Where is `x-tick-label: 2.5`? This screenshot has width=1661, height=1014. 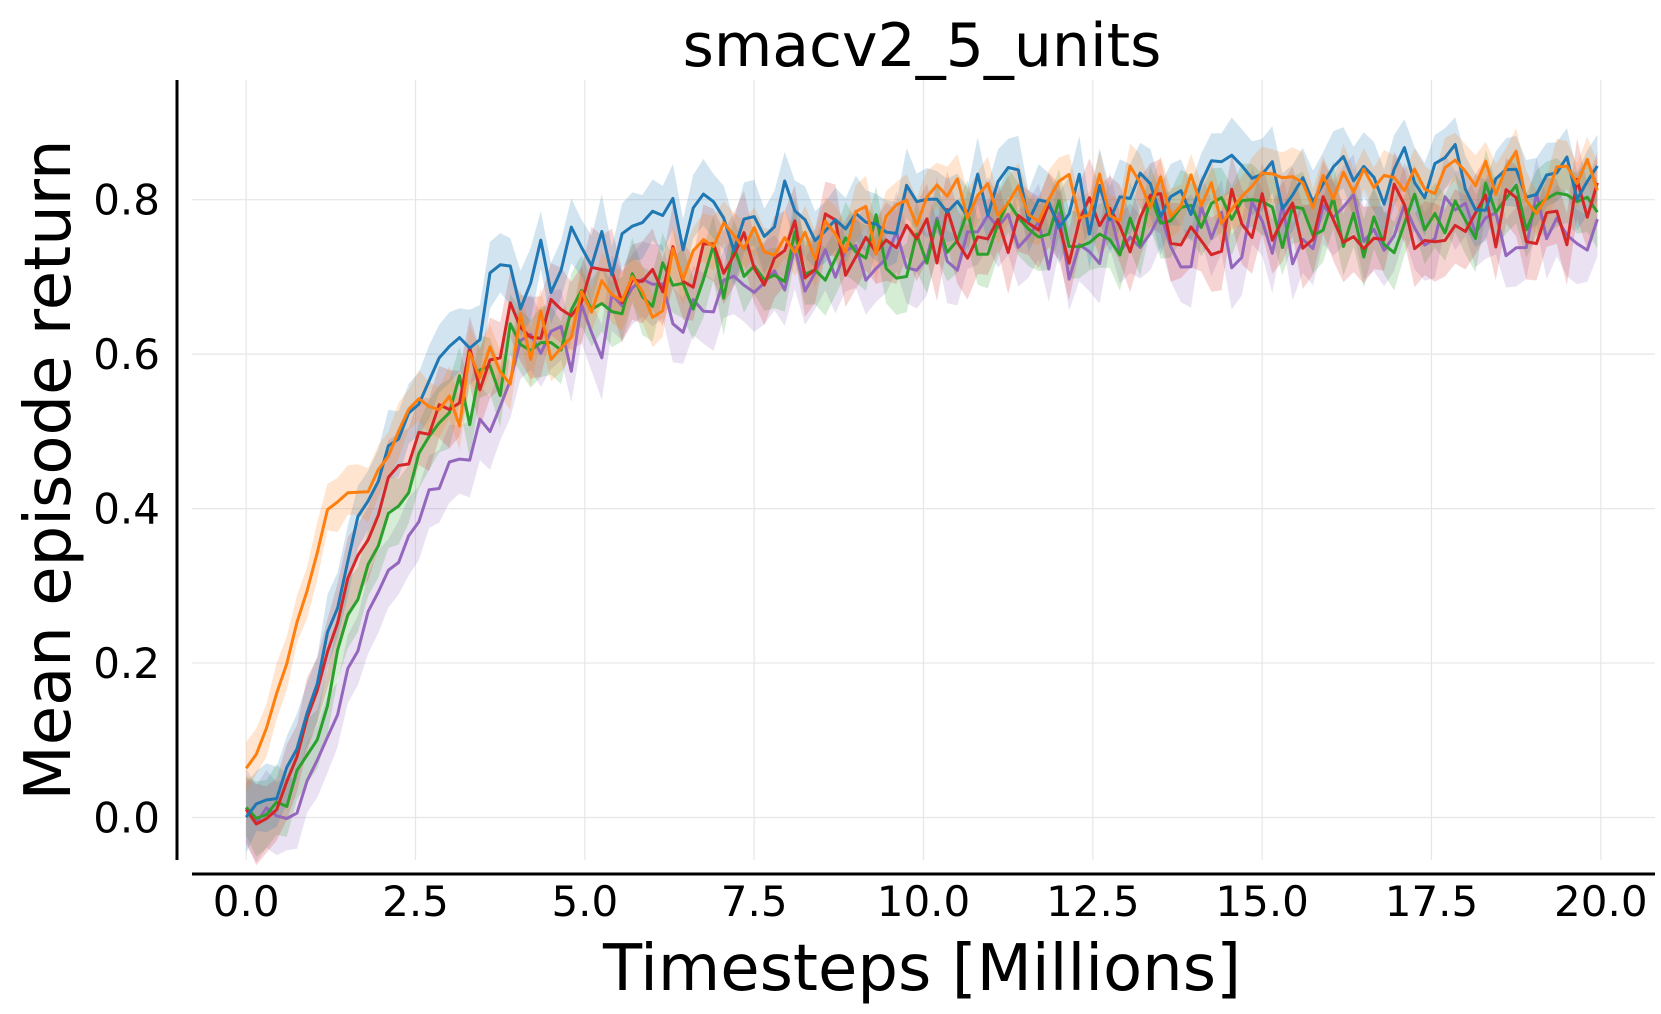
x-tick-label: 2.5 is located at coordinates (415, 901).